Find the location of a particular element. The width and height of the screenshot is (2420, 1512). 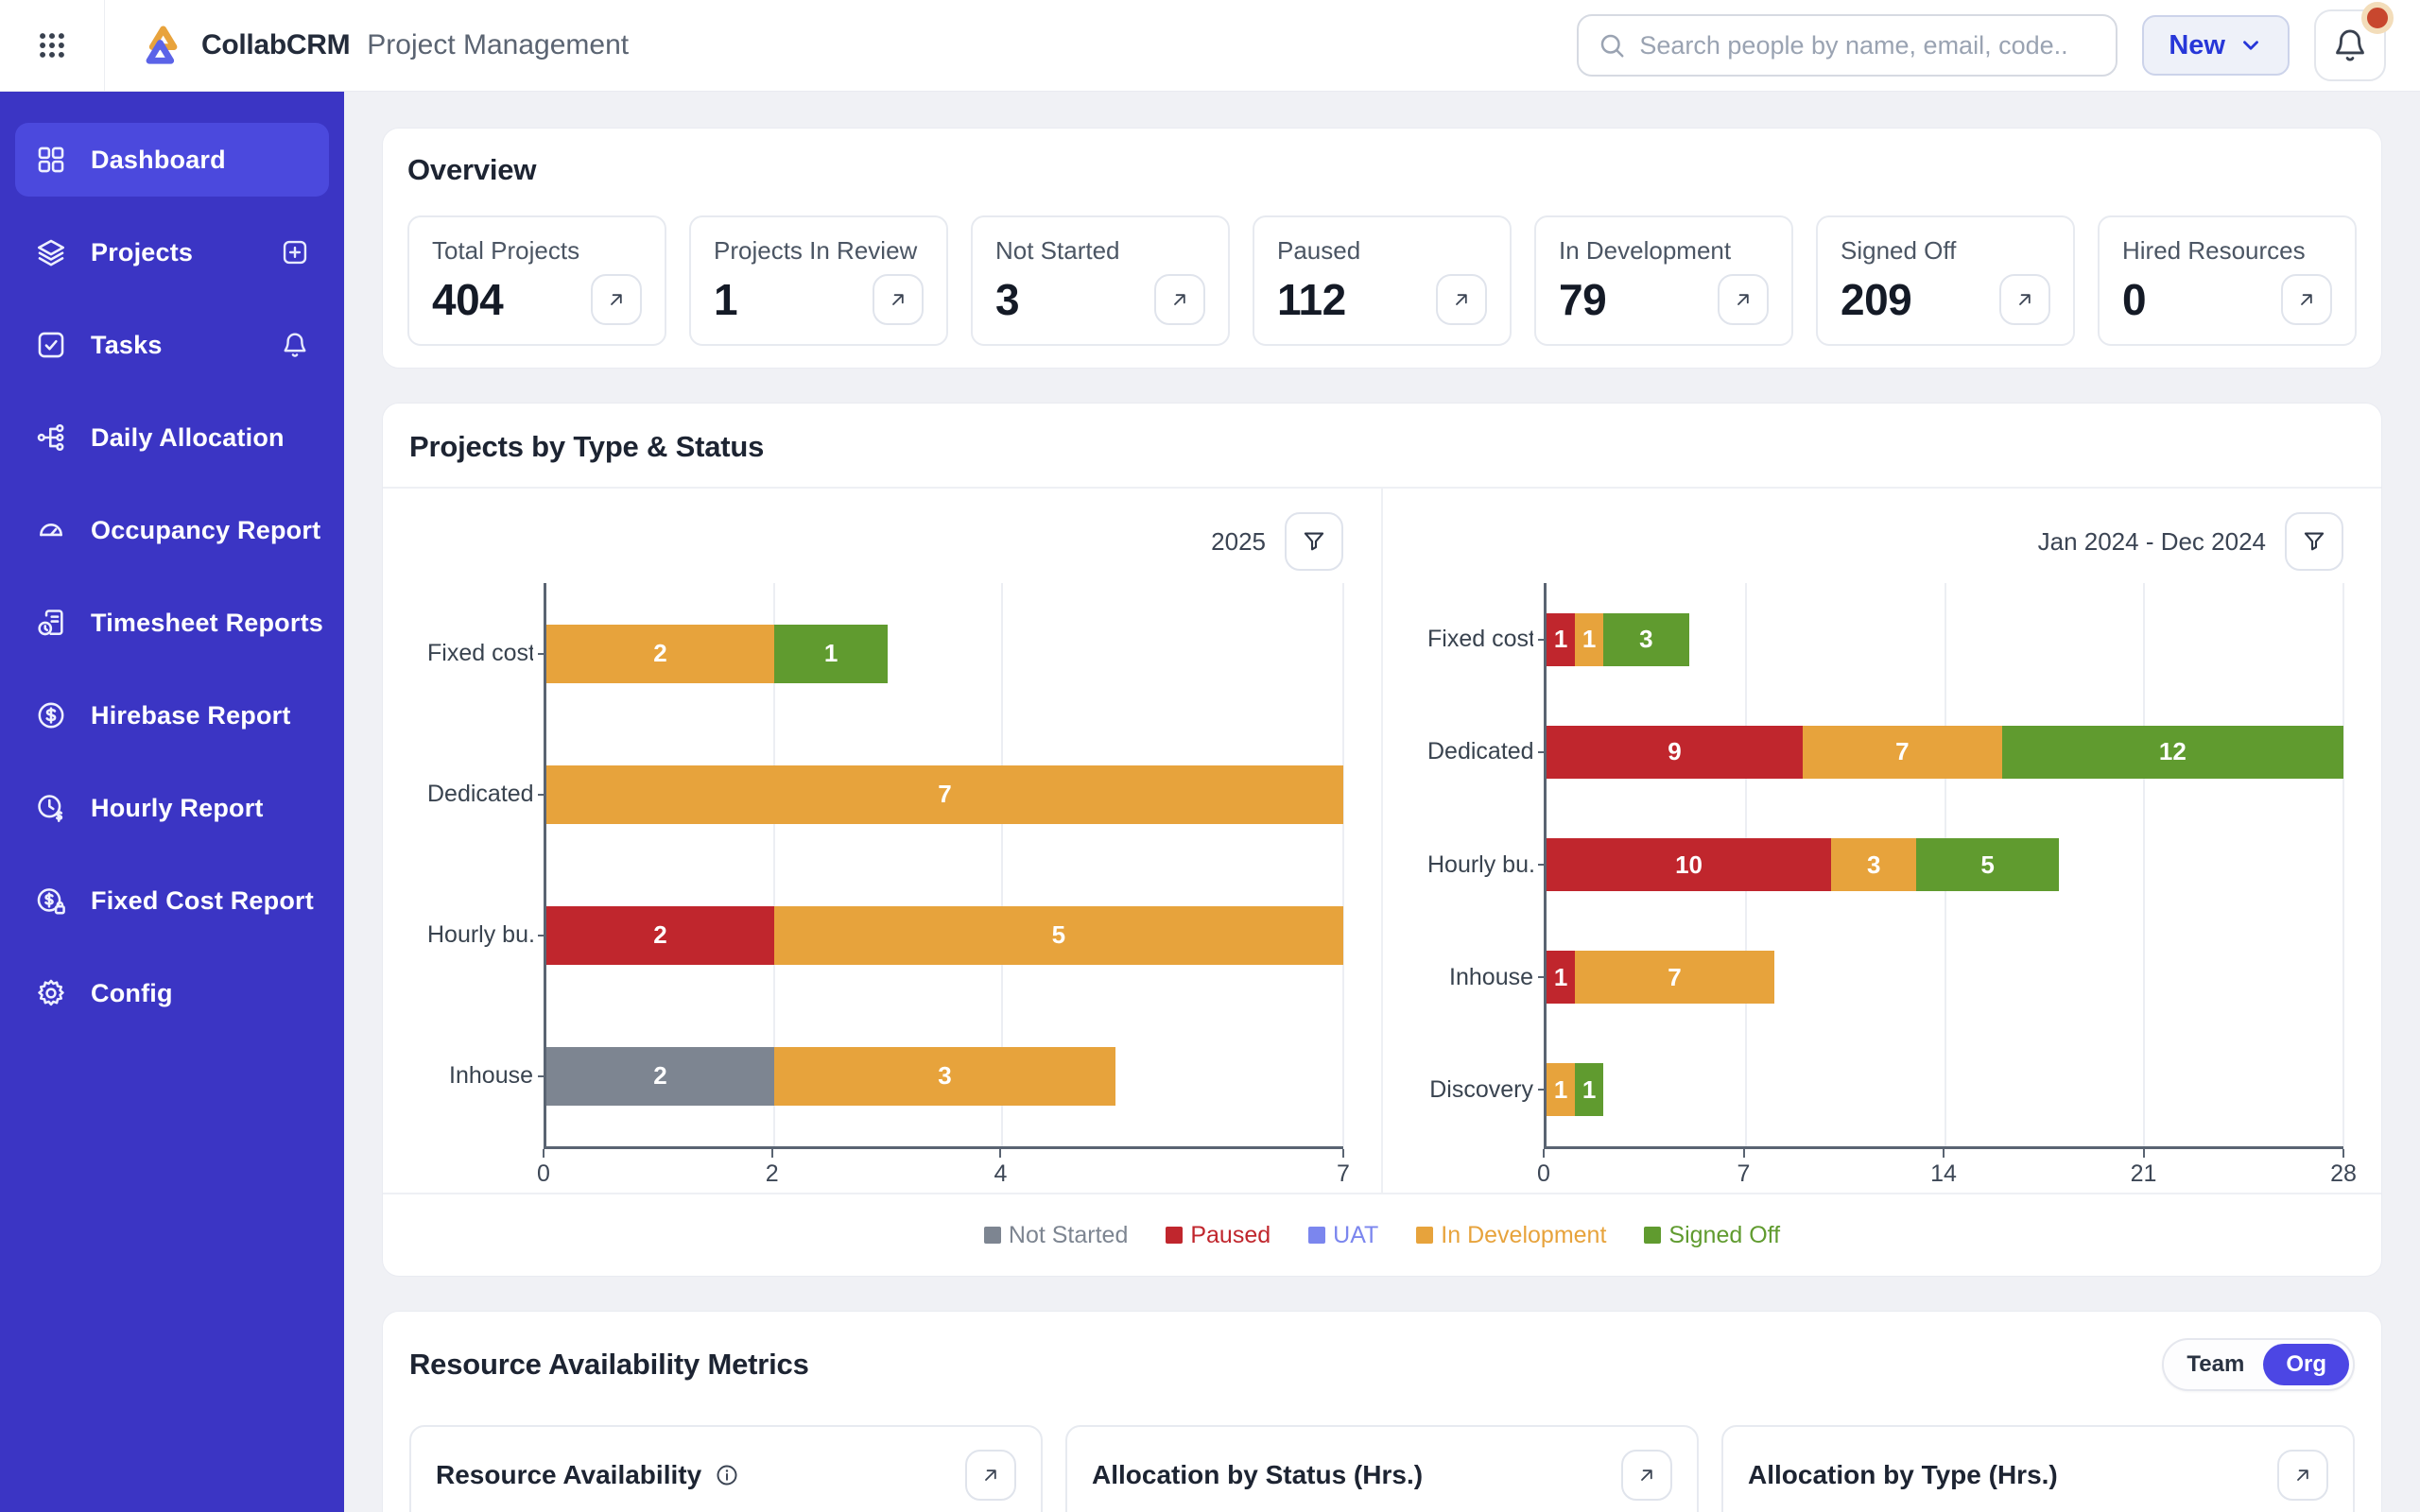

bar-segment-signed-off: 12 is located at coordinates (2172, 752).